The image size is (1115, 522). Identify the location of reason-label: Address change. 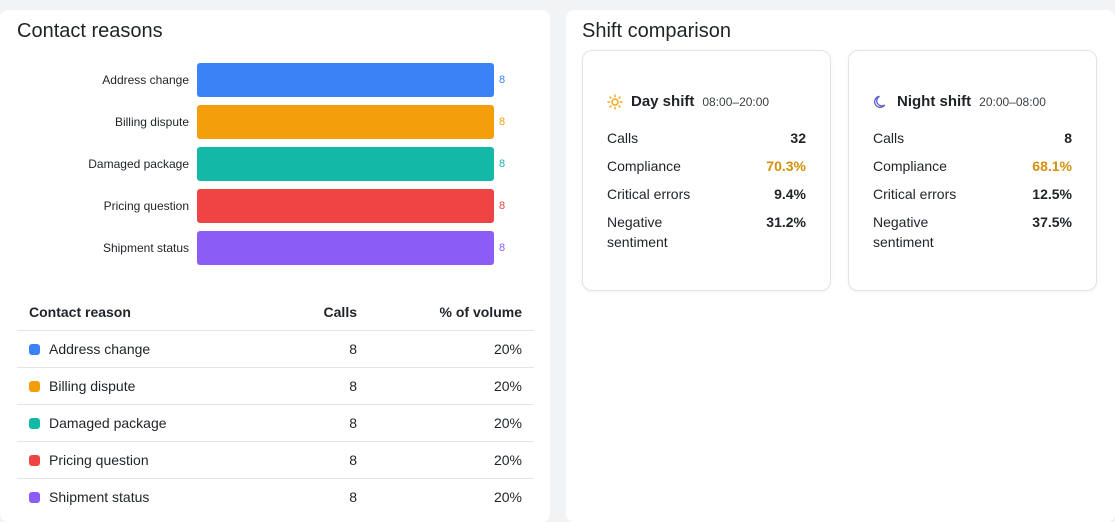
(100, 349).